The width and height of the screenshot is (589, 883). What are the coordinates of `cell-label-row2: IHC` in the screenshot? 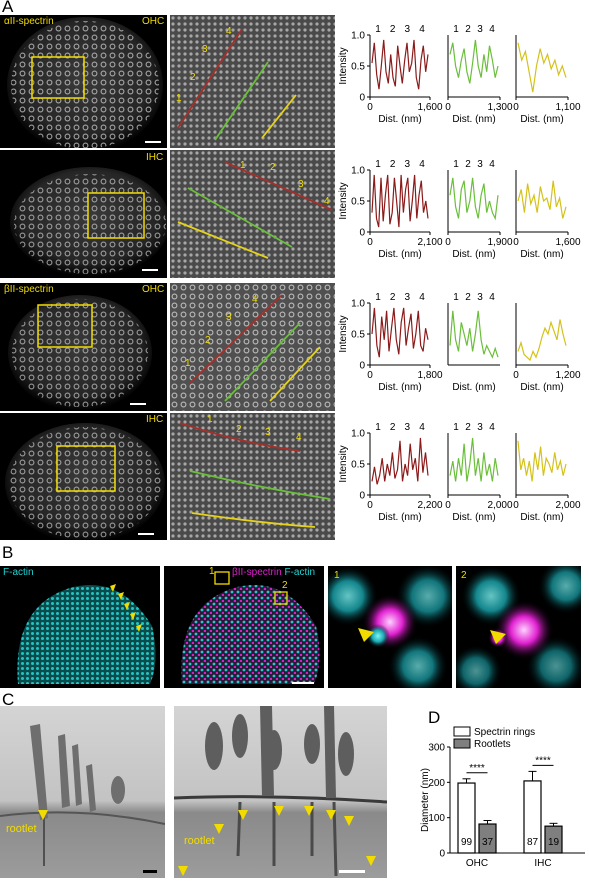 It's located at (155, 157).